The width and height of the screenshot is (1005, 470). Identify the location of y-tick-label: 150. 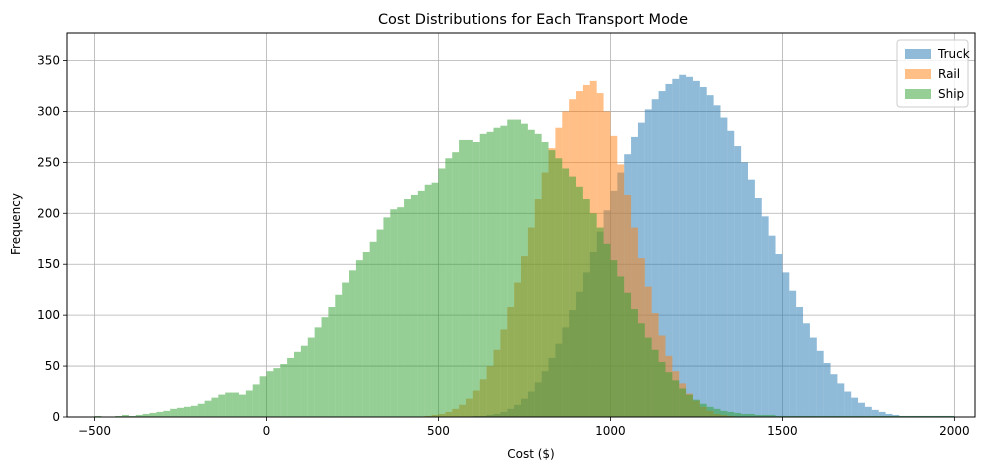
(48, 264).